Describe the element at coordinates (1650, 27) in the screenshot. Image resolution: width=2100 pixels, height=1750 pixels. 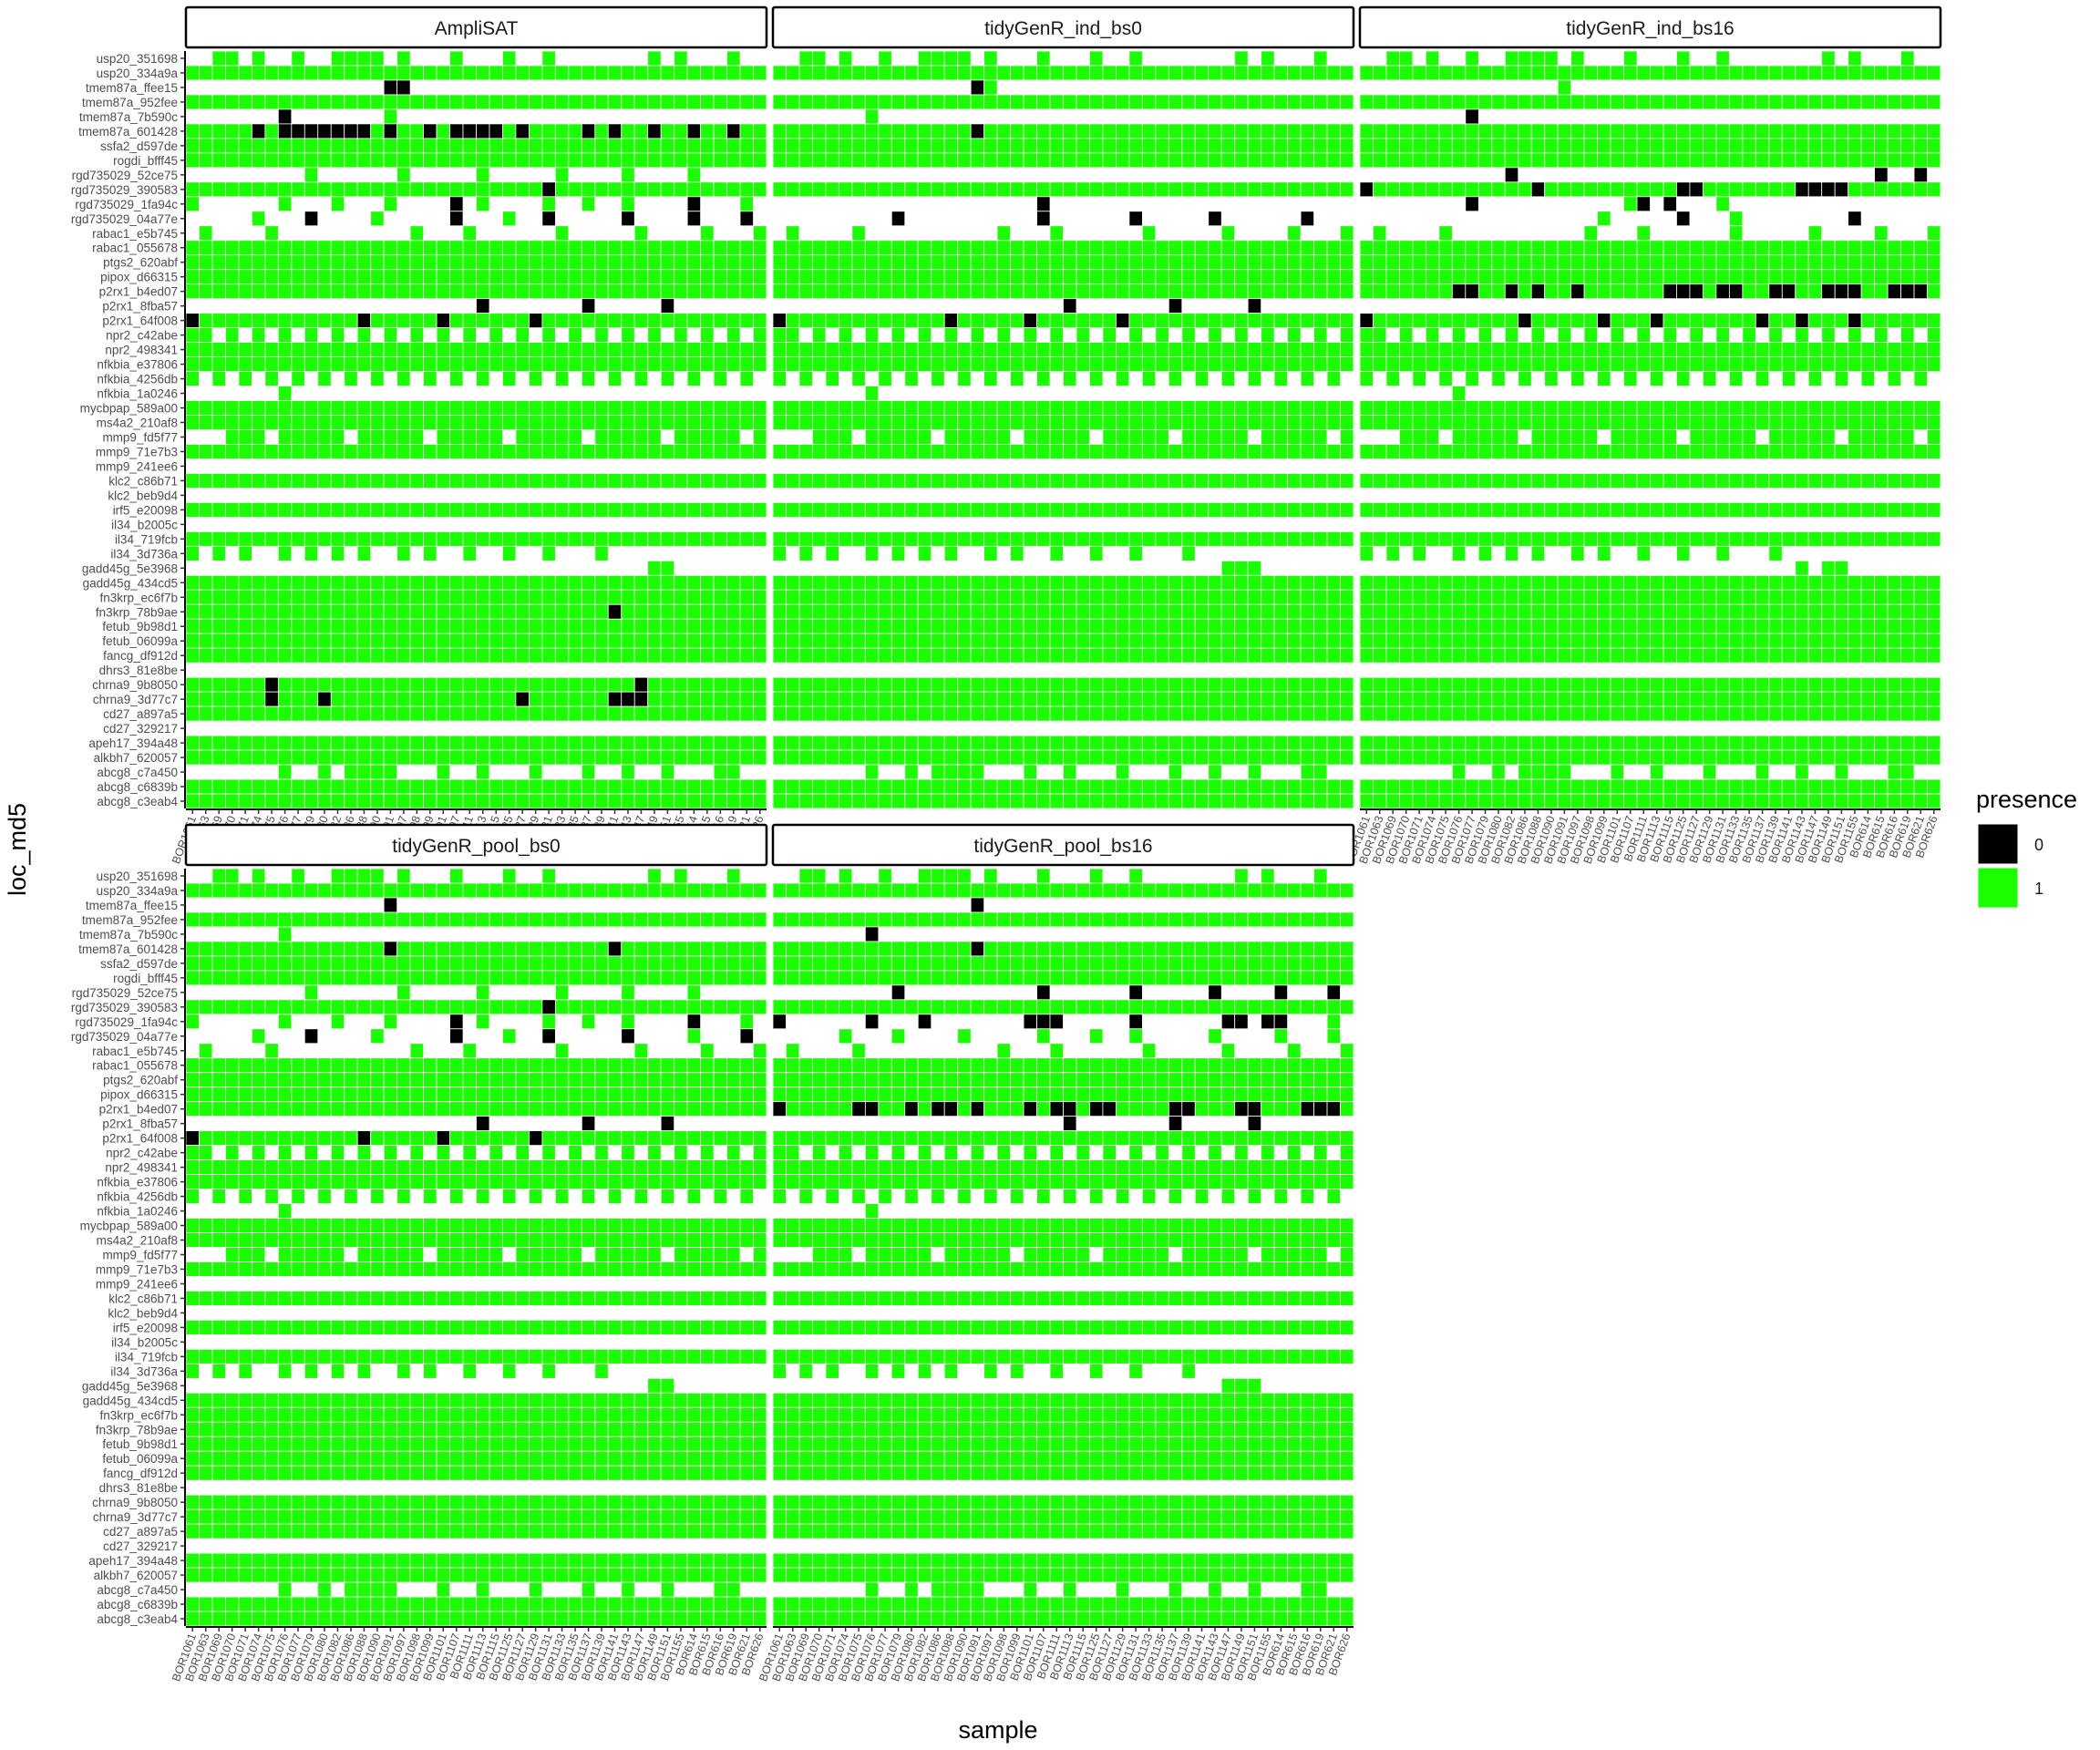
I see `facet-strip: tidyGenR_ind_bs16` at that location.